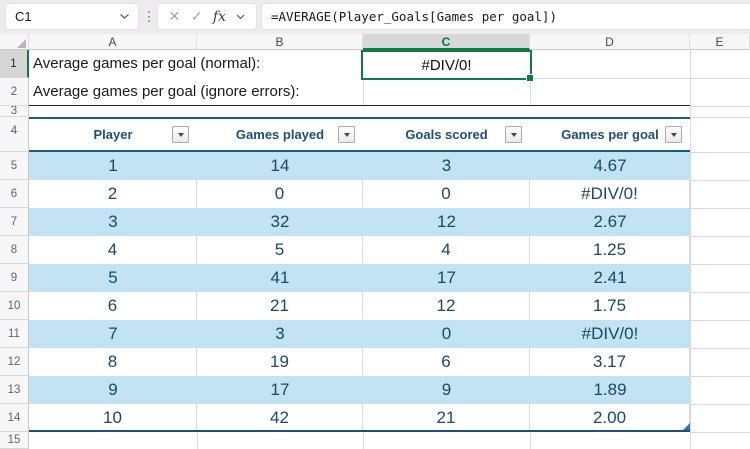  I want to click on cell: 7, so click(113, 333).